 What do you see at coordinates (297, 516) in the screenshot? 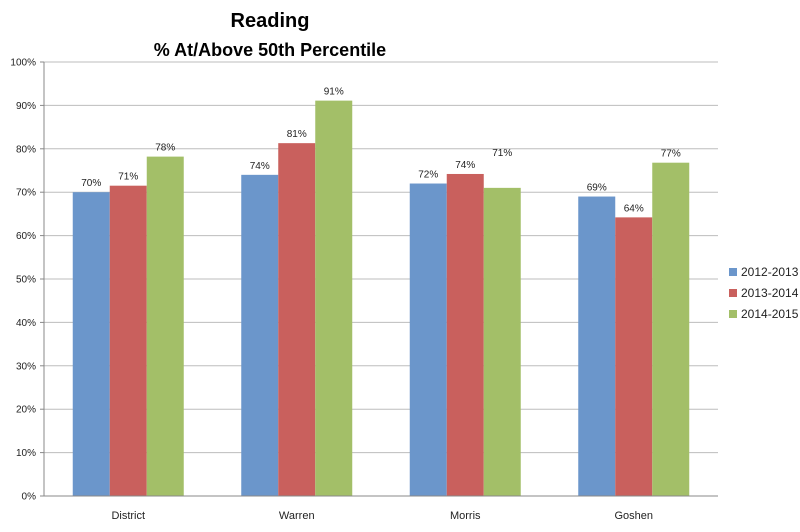
I see `x-category-label: Warren` at bounding box center [297, 516].